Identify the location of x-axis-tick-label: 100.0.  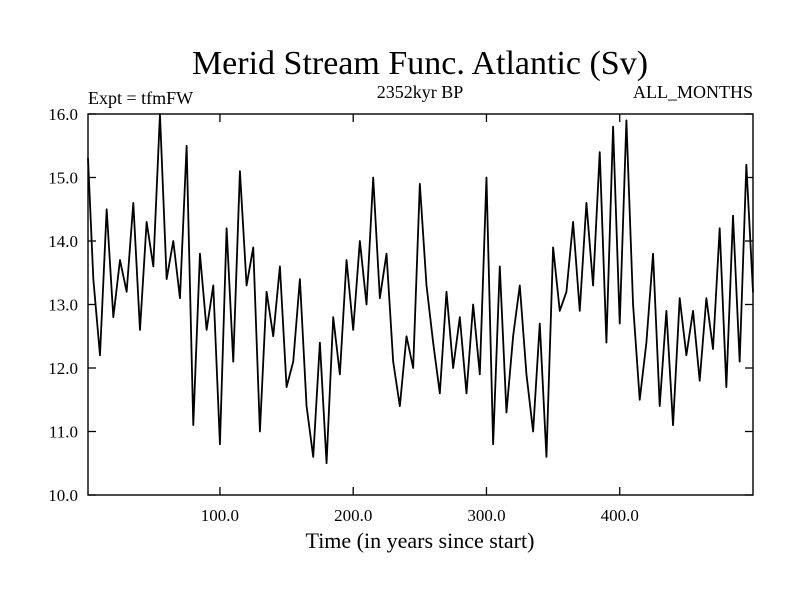
(220, 515).